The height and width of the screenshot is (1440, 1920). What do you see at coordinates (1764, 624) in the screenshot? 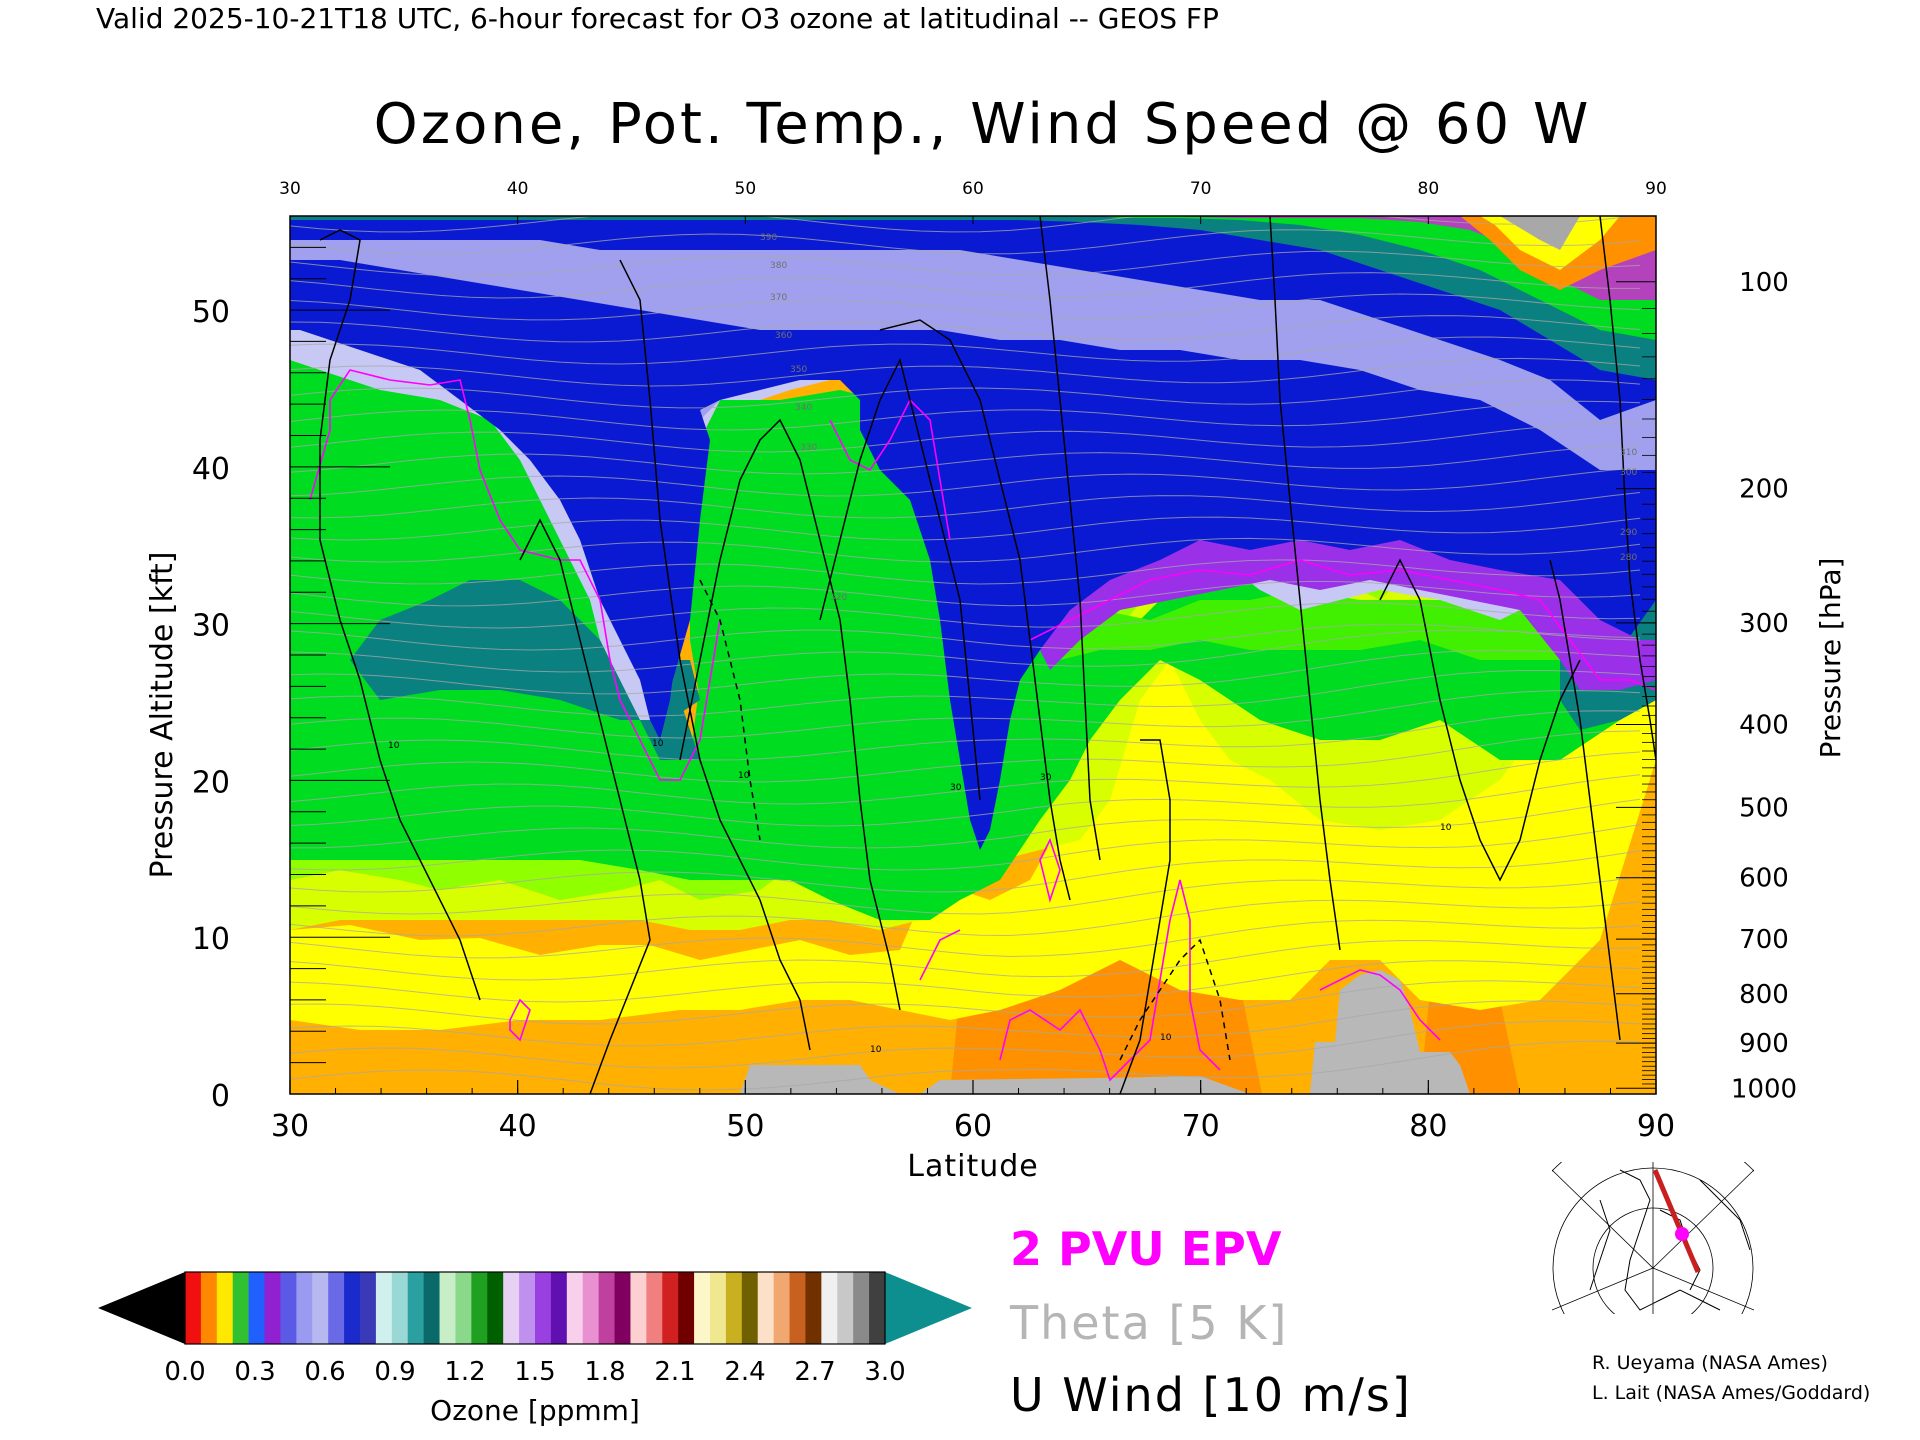
I see `y-right-tick-label: 300` at bounding box center [1764, 624].